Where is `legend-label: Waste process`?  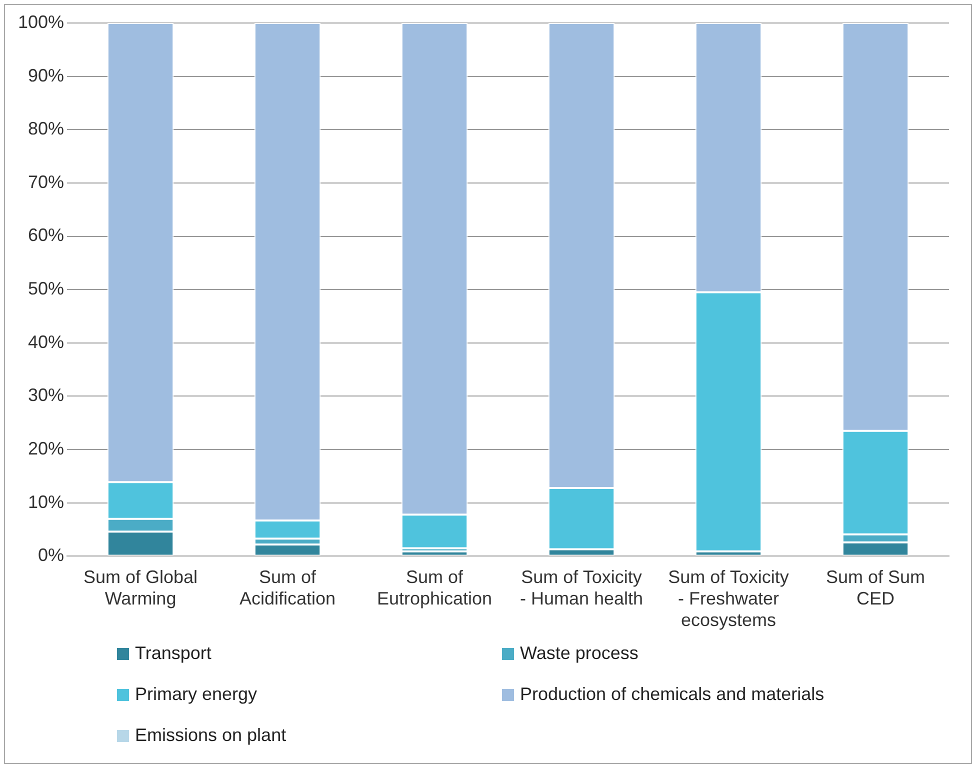 legend-label: Waste process is located at coordinates (579, 653).